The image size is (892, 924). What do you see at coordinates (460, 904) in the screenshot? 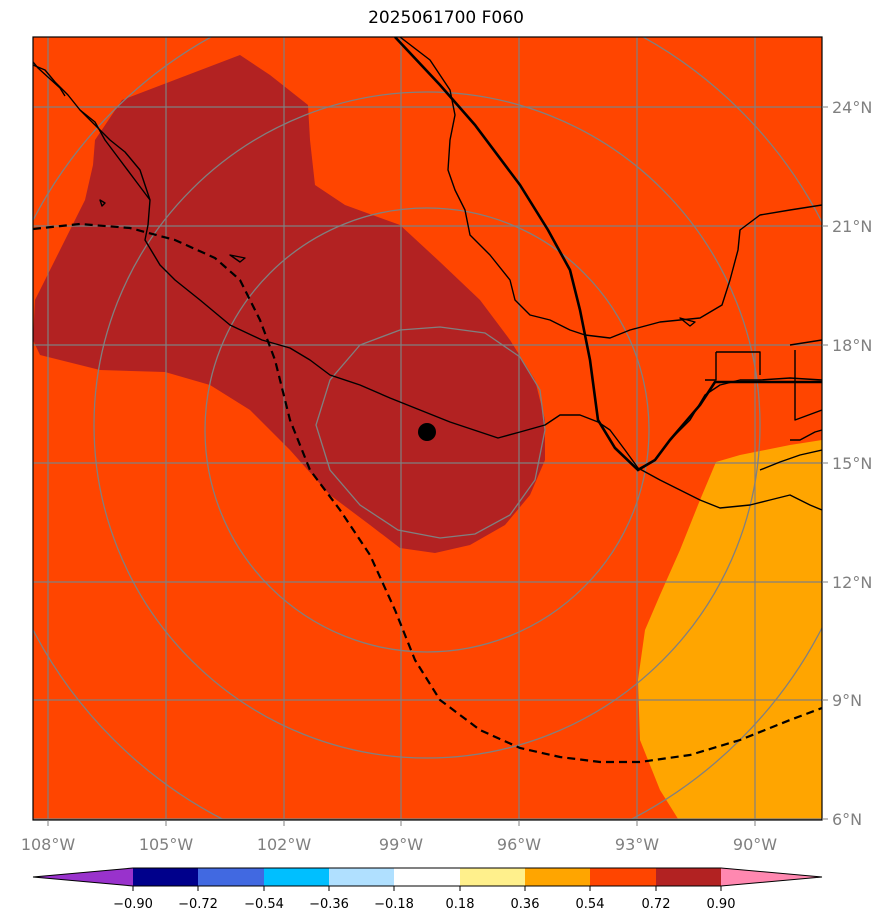
I see `colorbar-tick-5: 0.18` at bounding box center [460, 904].